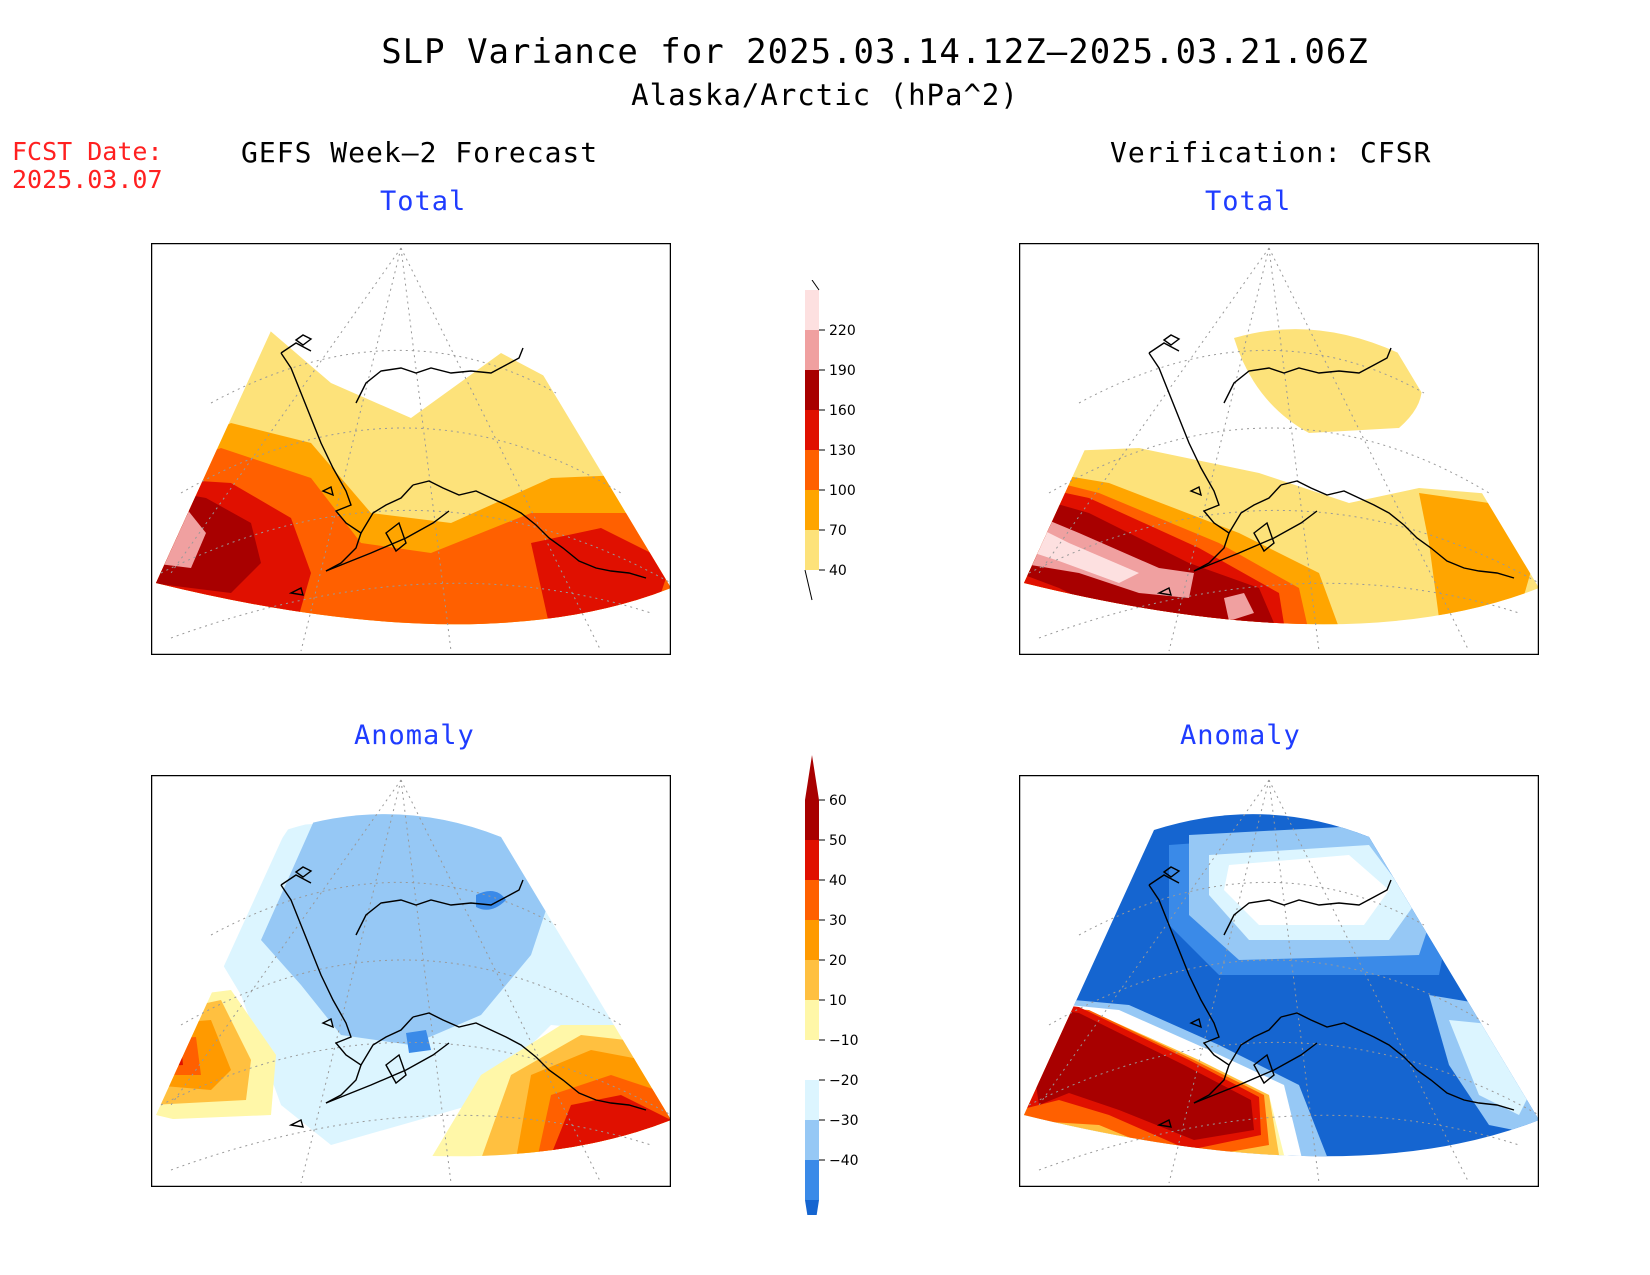 This screenshot has height=1275, width=1650. I want to click on colorbar-tail, so click(808, 585).